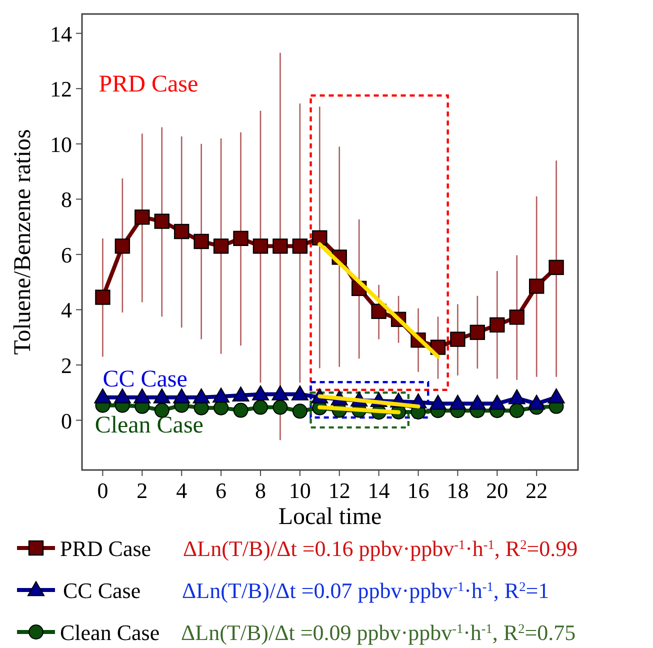 This screenshot has width=653, height=648. I want to click on legend-label: CC Case, so click(102, 590).